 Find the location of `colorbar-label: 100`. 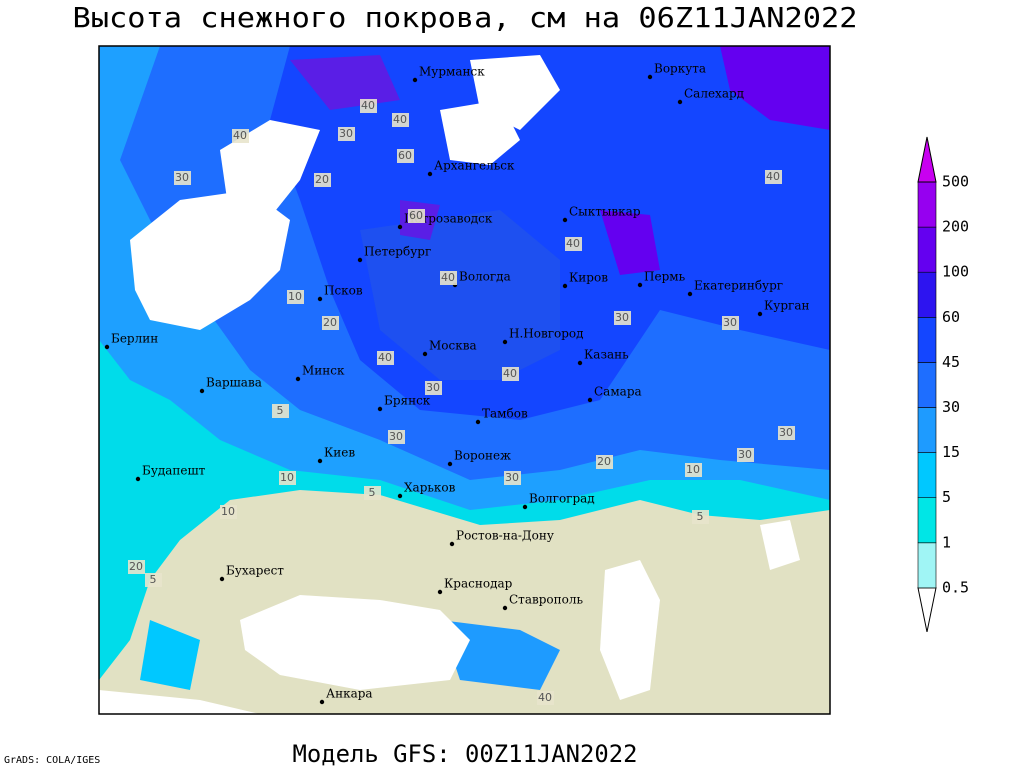

colorbar-label: 100 is located at coordinates (955, 272).